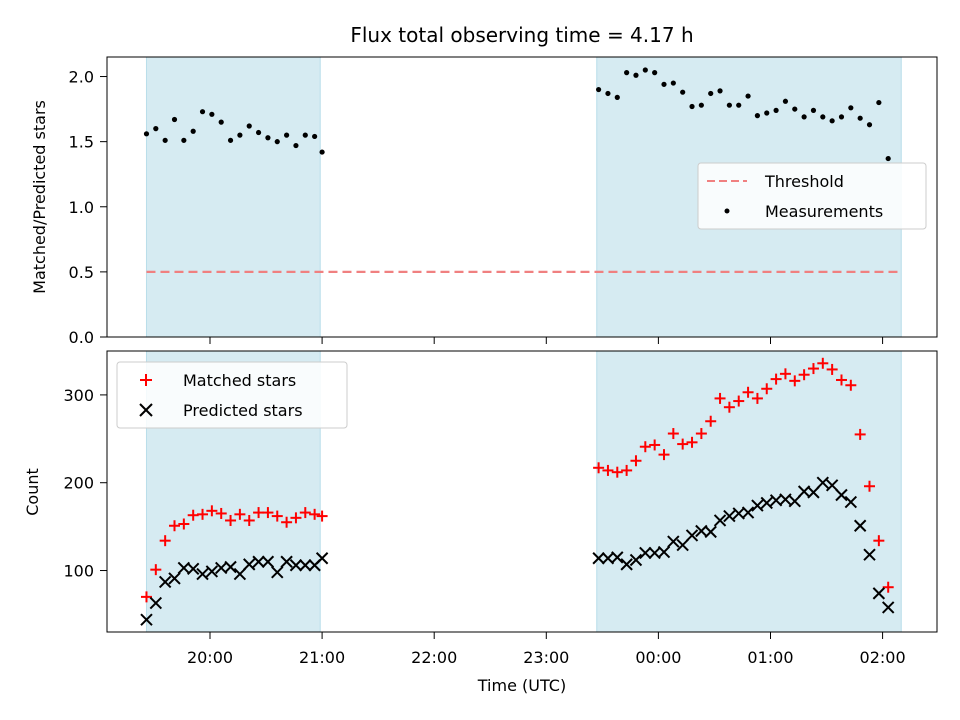 This screenshot has width=960, height=720. Describe the element at coordinates (546, 340) in the screenshot. I see `top-x-ticks` at that location.